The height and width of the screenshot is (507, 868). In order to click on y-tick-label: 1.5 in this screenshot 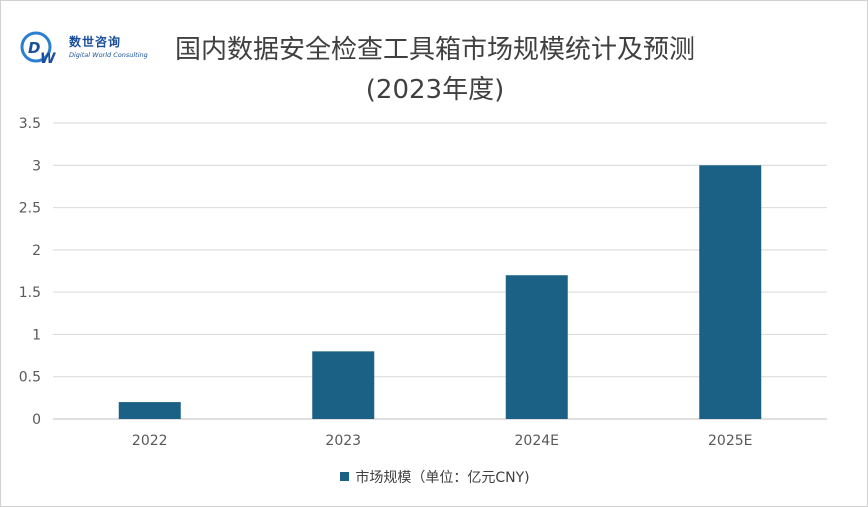, I will do `click(30, 293)`.